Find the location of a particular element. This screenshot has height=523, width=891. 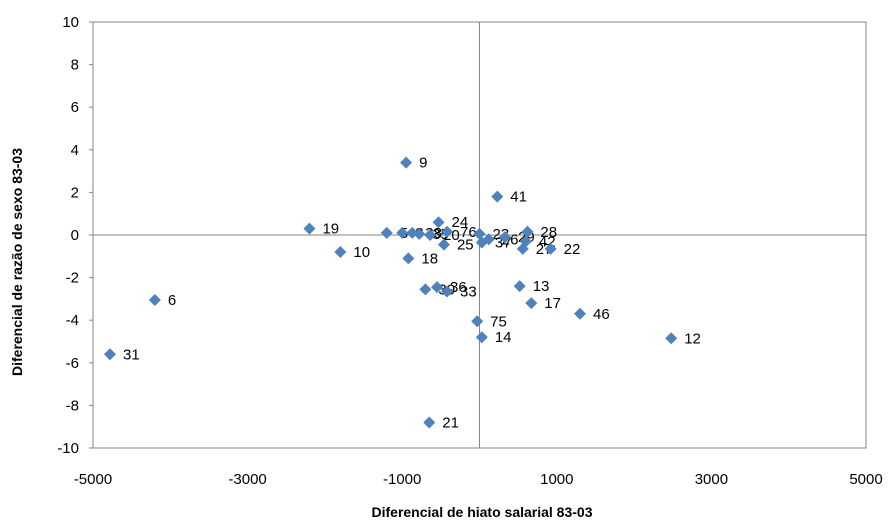

x-tick-label: 3000 is located at coordinates (711, 479).